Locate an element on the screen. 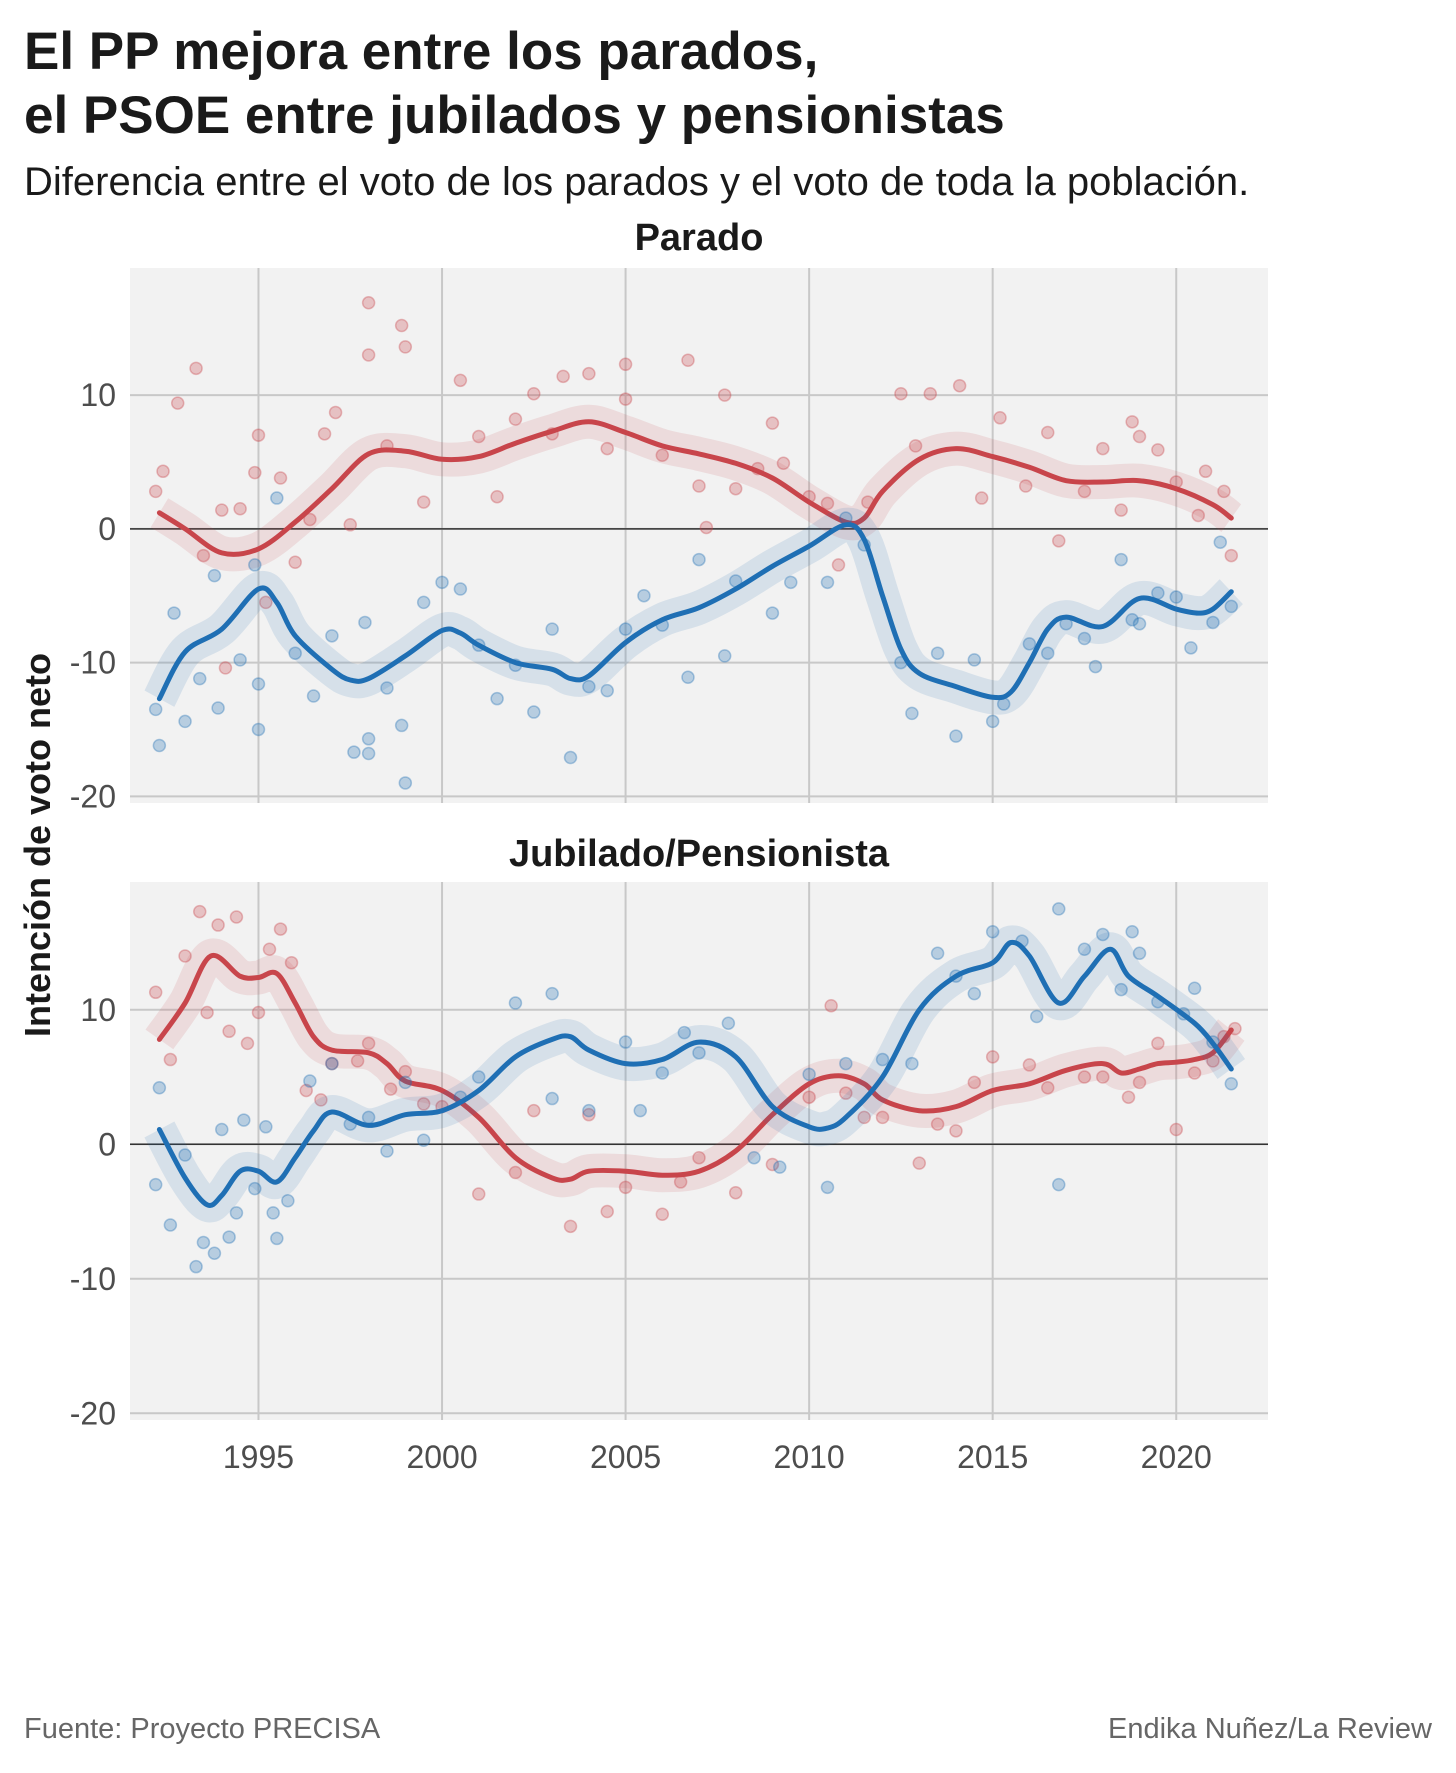 The image size is (1456, 1773). chart-title-line2: el PSOE entre jubilados y pensionistas is located at coordinates (514, 115).